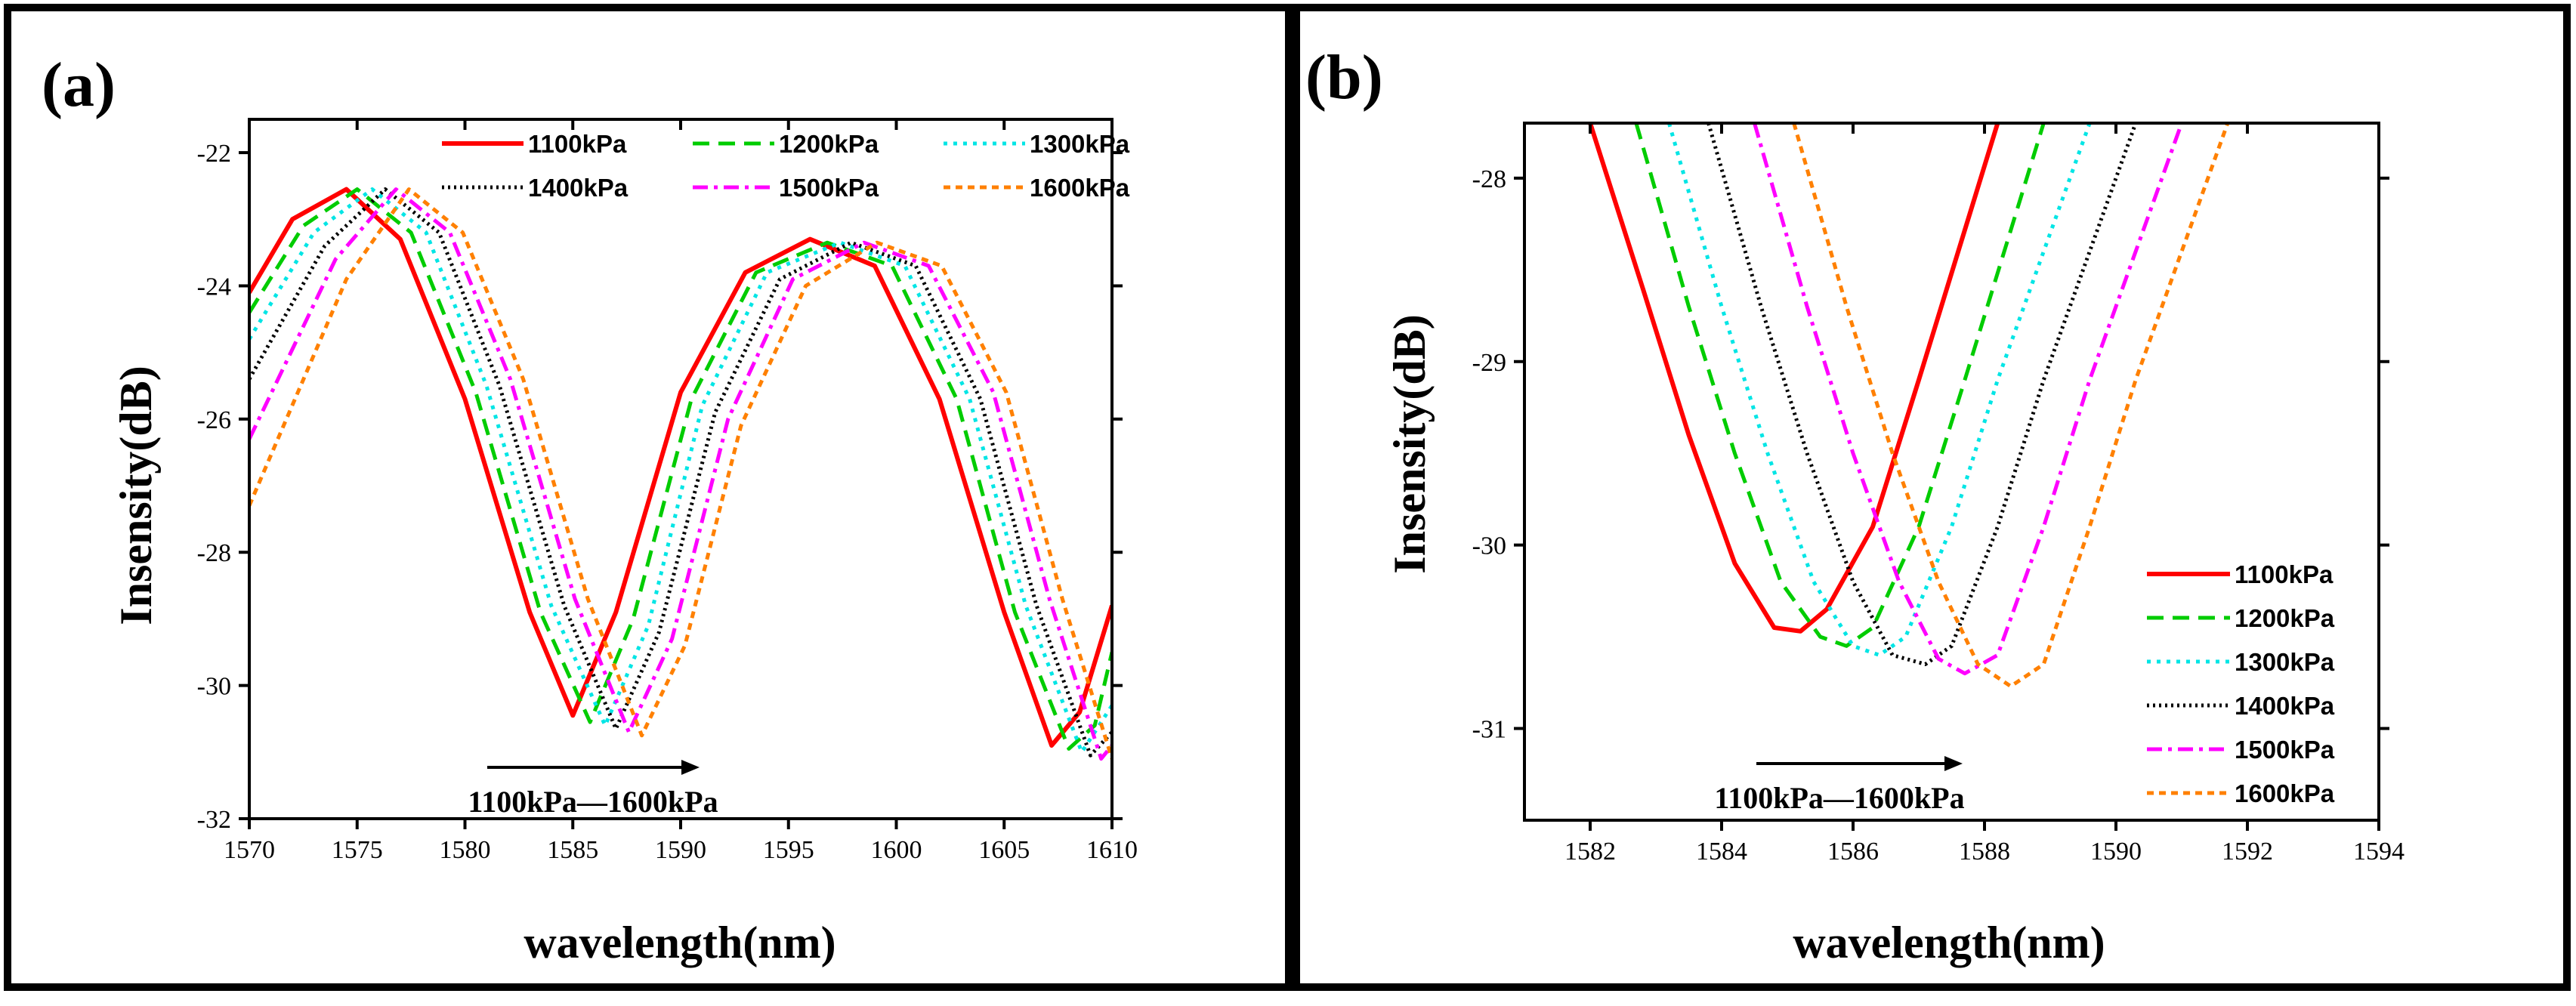 The height and width of the screenshot is (1006, 2576). Describe the element at coordinates (357, 850) in the screenshot. I see `panel-a-x-tick-label: 1575` at that location.